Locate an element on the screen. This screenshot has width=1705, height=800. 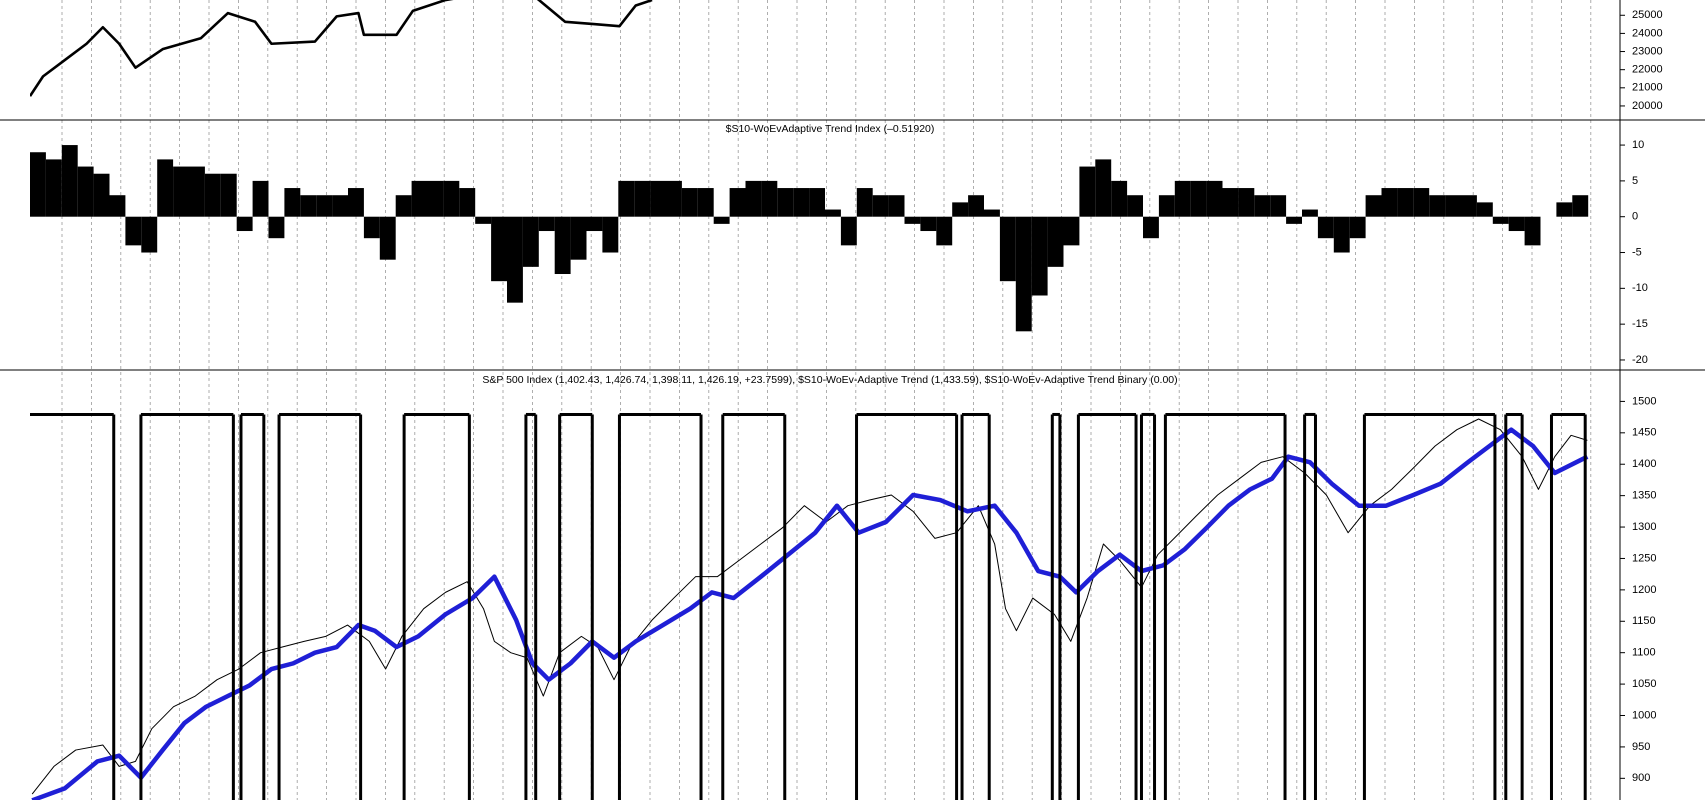
y-tick-label: 25000 is located at coordinates (1647, 15).